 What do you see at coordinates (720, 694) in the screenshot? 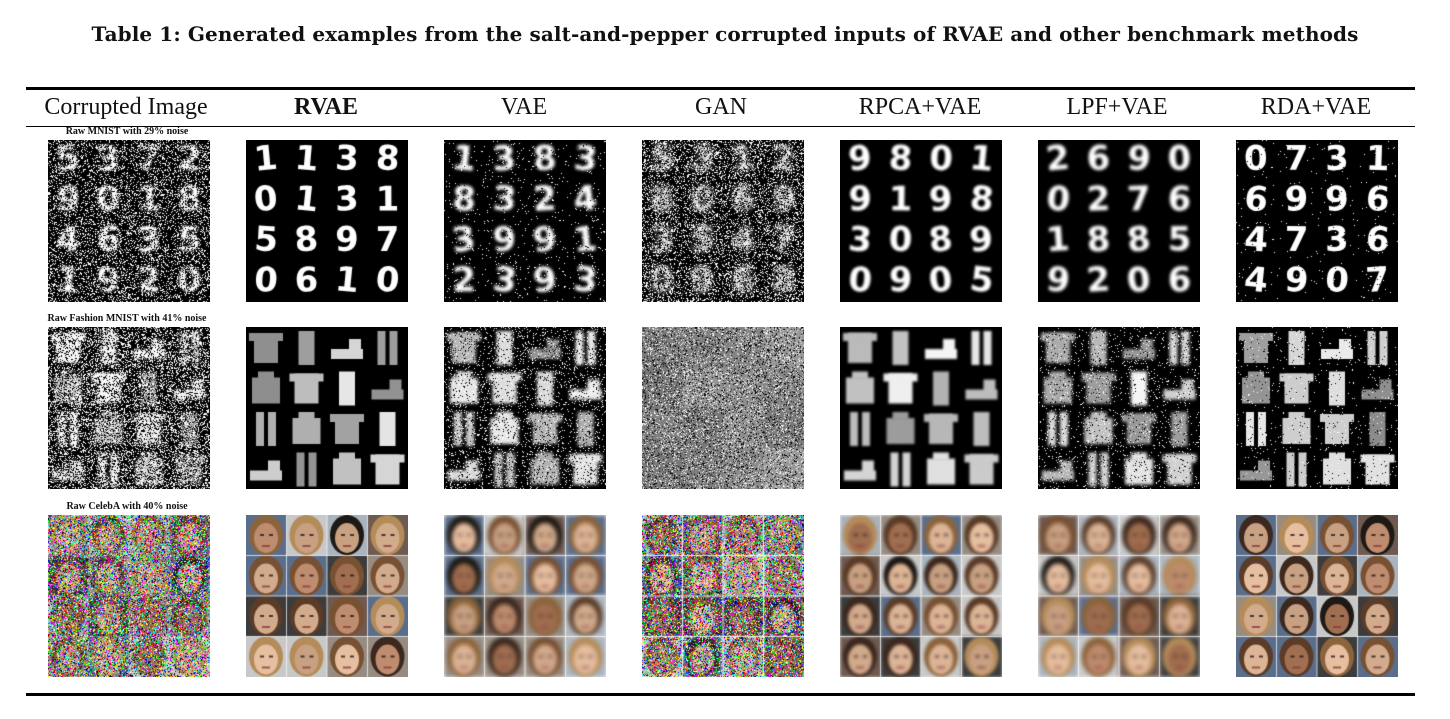
I see `table-bottom-rule` at bounding box center [720, 694].